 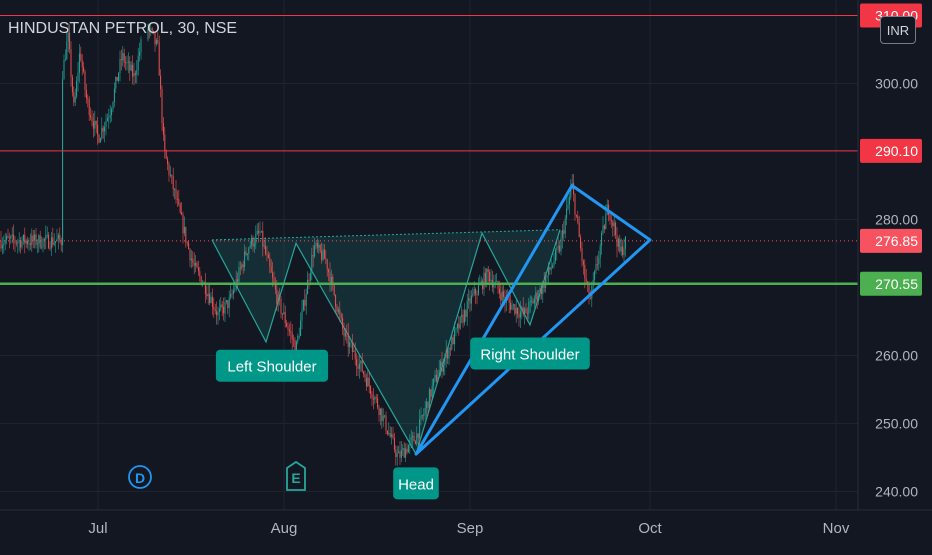 What do you see at coordinates (530, 353) in the screenshot?
I see `pattern-label: Right Shoulder` at bounding box center [530, 353].